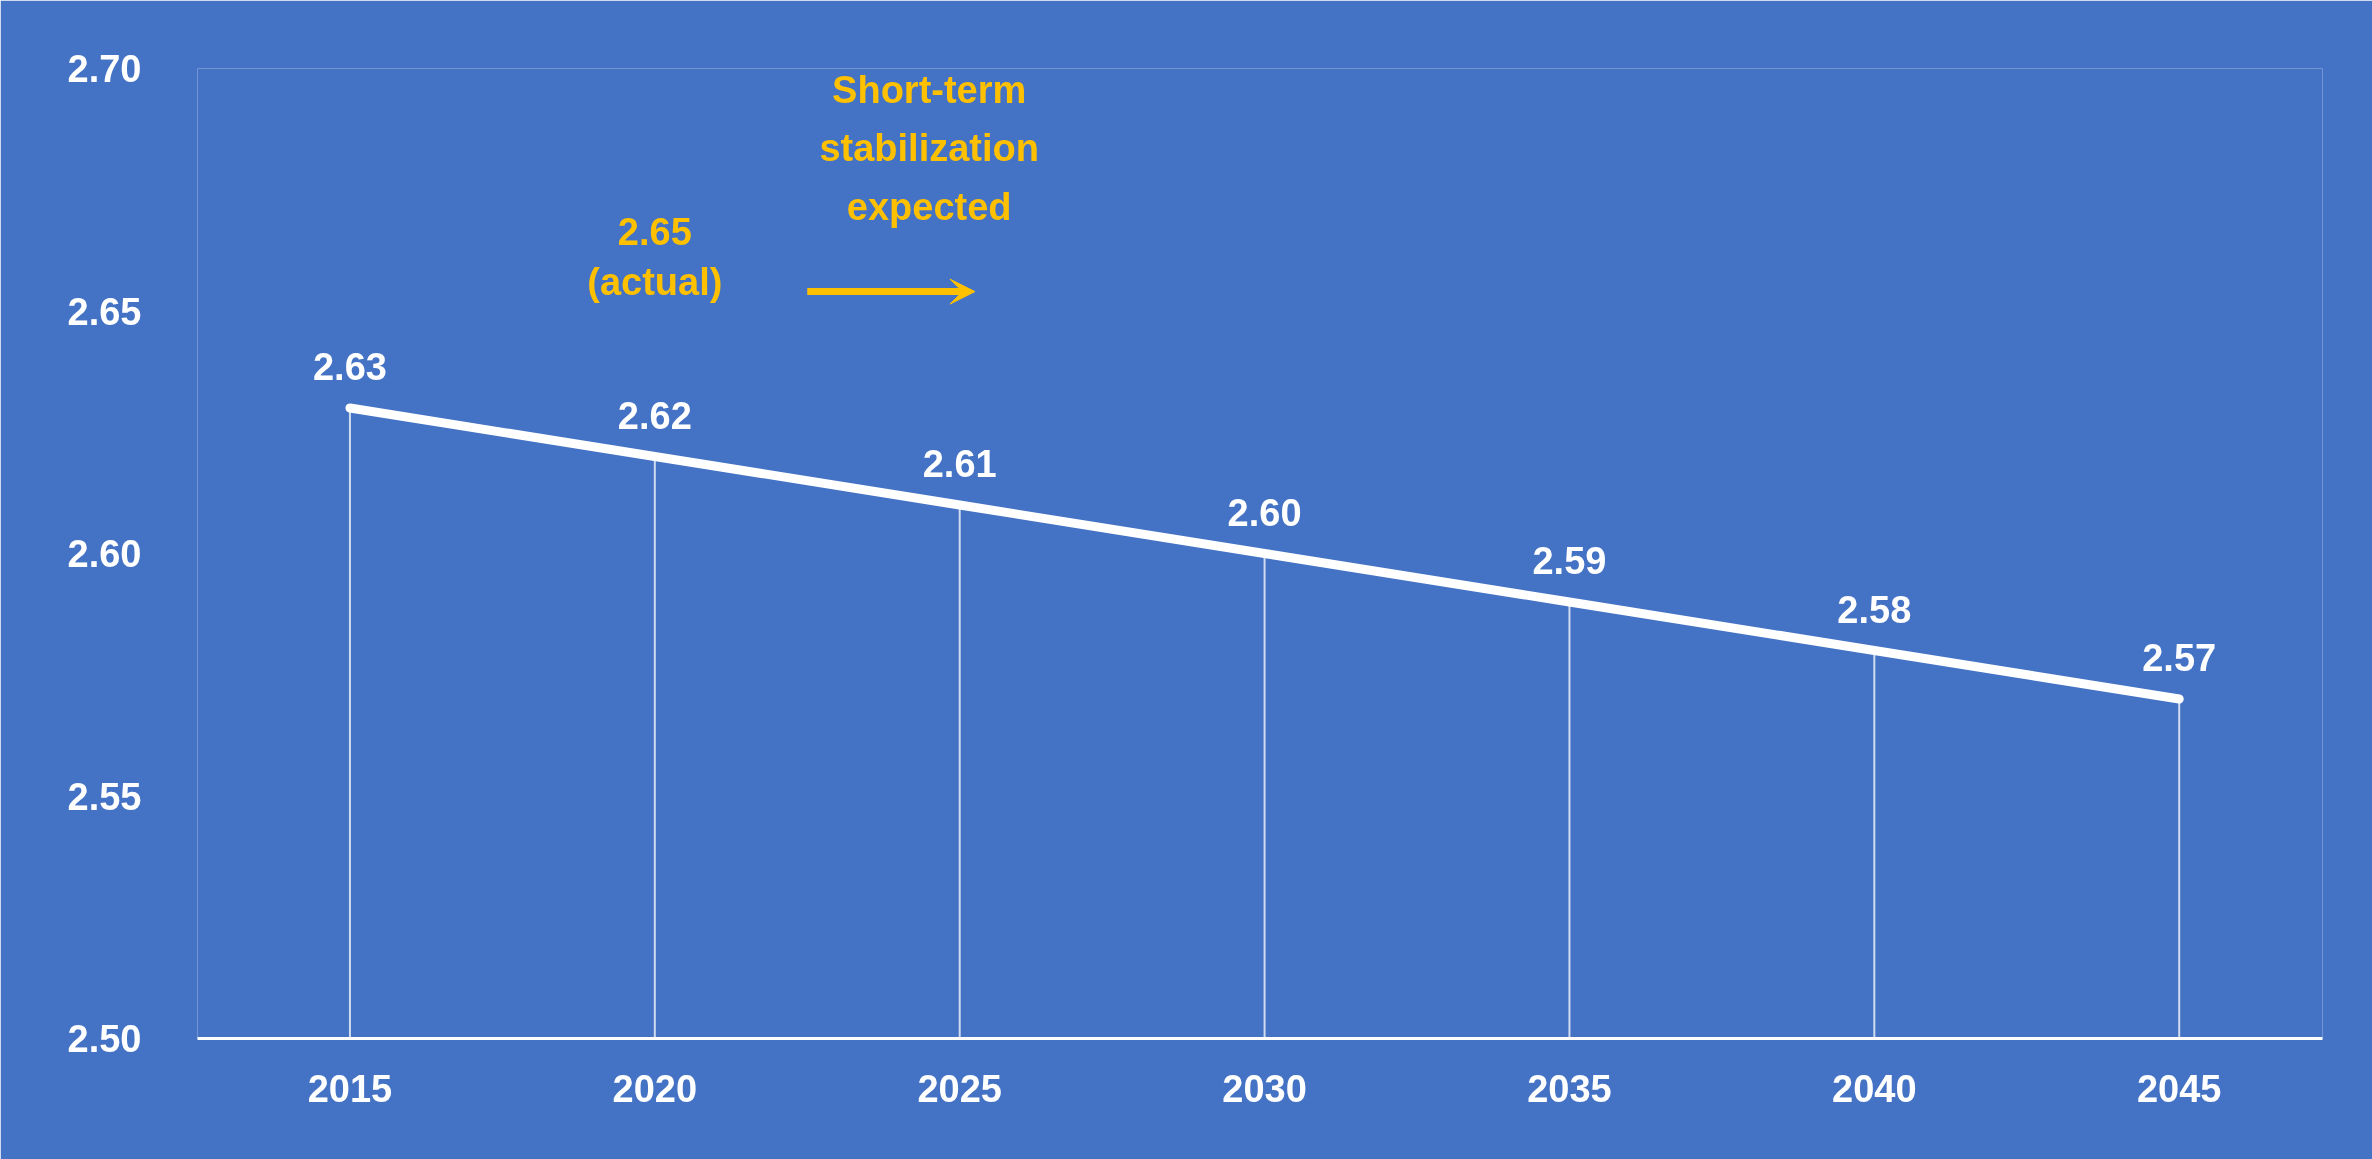 The width and height of the screenshot is (2372, 1159). What do you see at coordinates (1569, 561) in the screenshot?
I see `data-label: 2.59` at bounding box center [1569, 561].